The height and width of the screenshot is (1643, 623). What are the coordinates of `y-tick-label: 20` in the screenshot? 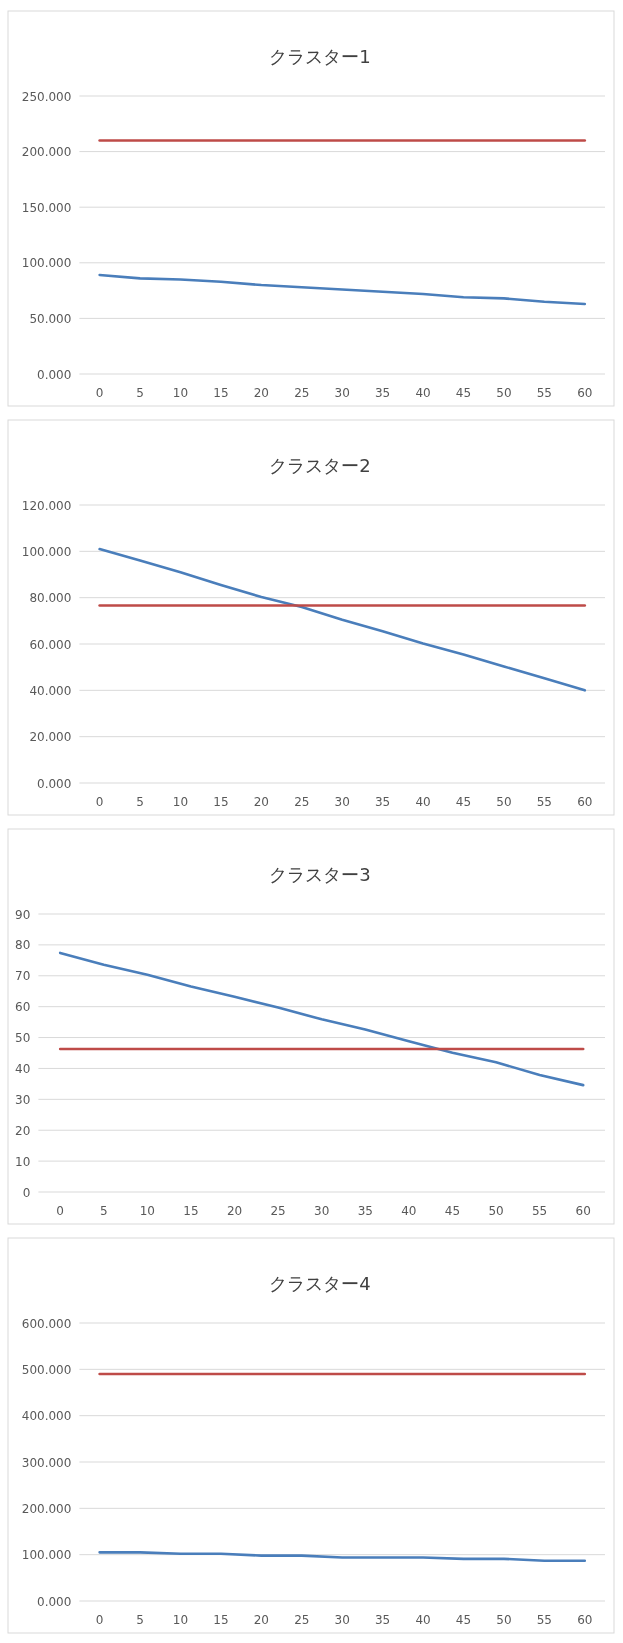 It's located at (23, 1130).